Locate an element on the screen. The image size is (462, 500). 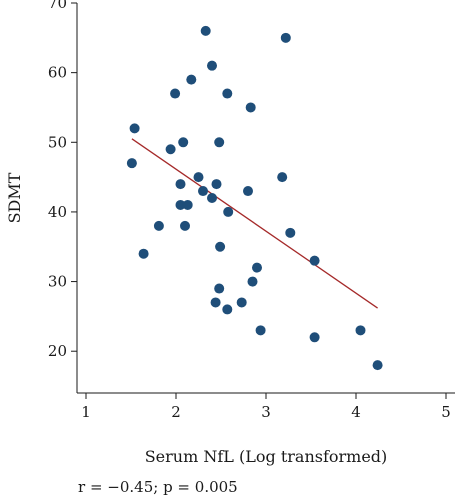
x-tick-label: 4 is located at coordinates (356, 412).